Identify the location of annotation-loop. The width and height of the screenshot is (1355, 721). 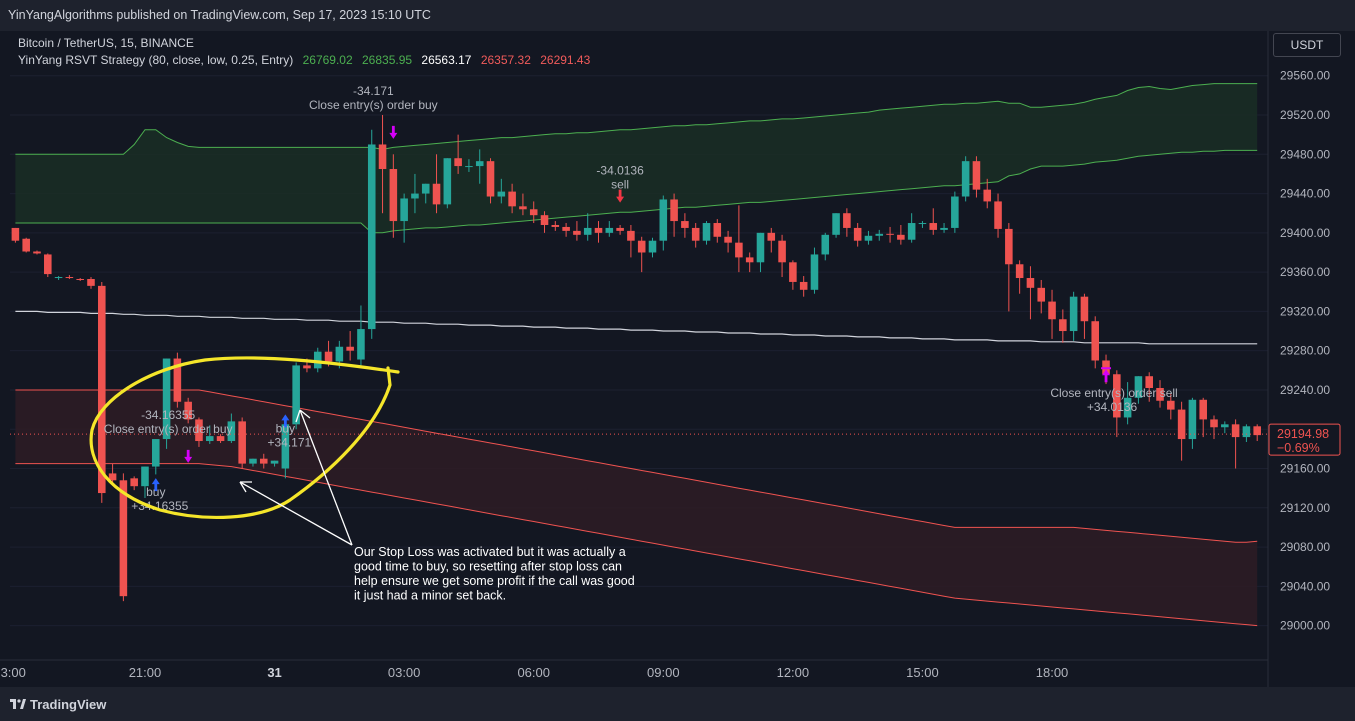
(244, 438).